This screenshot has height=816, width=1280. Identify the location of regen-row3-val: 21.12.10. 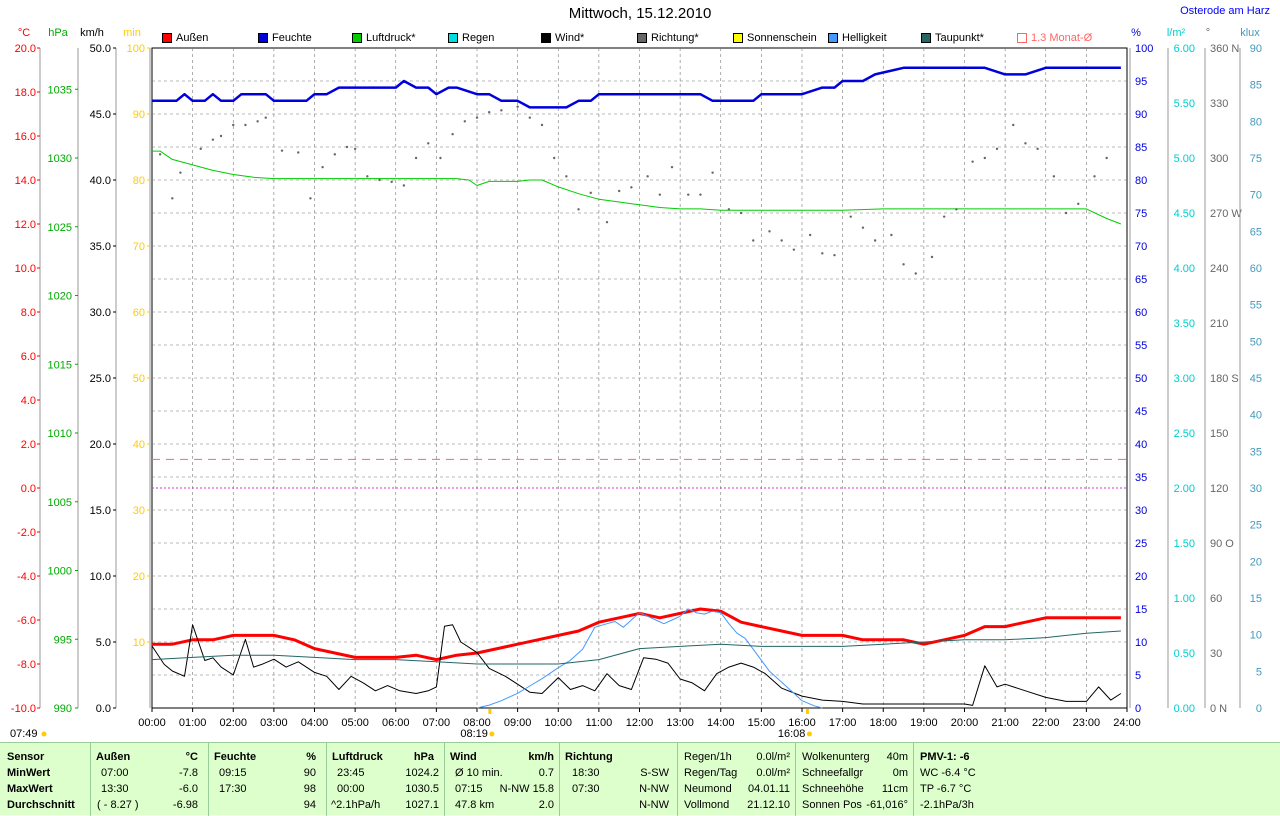
(768, 805).